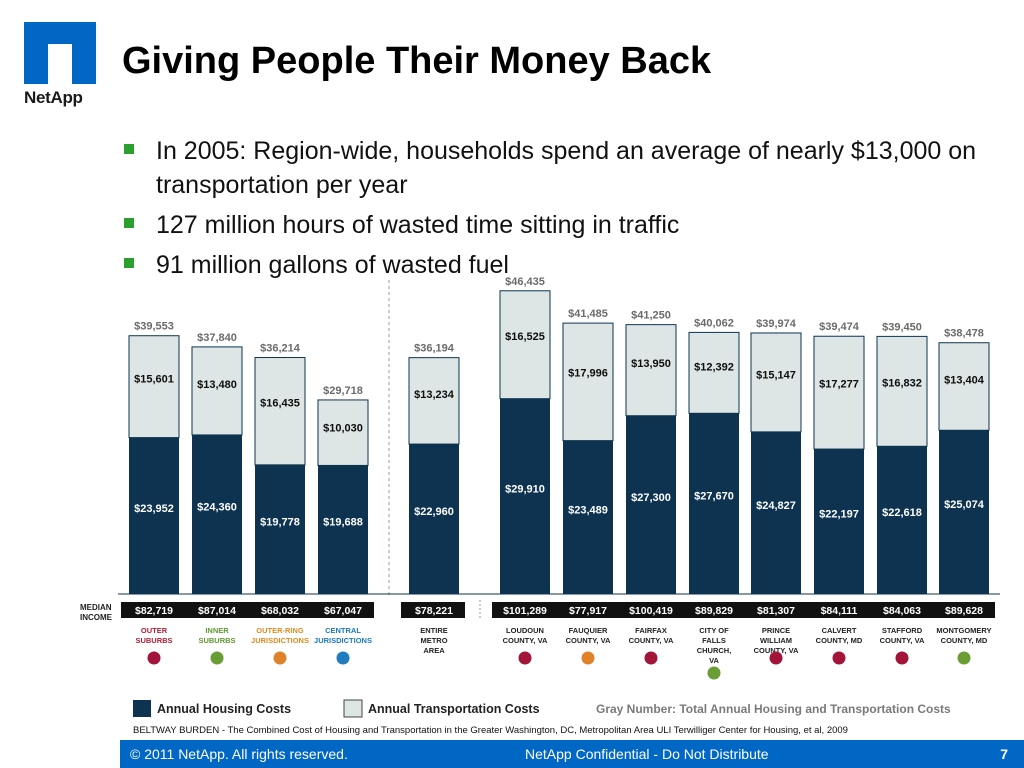  I want to click on transportation-value-label: $17,996, so click(588, 373).